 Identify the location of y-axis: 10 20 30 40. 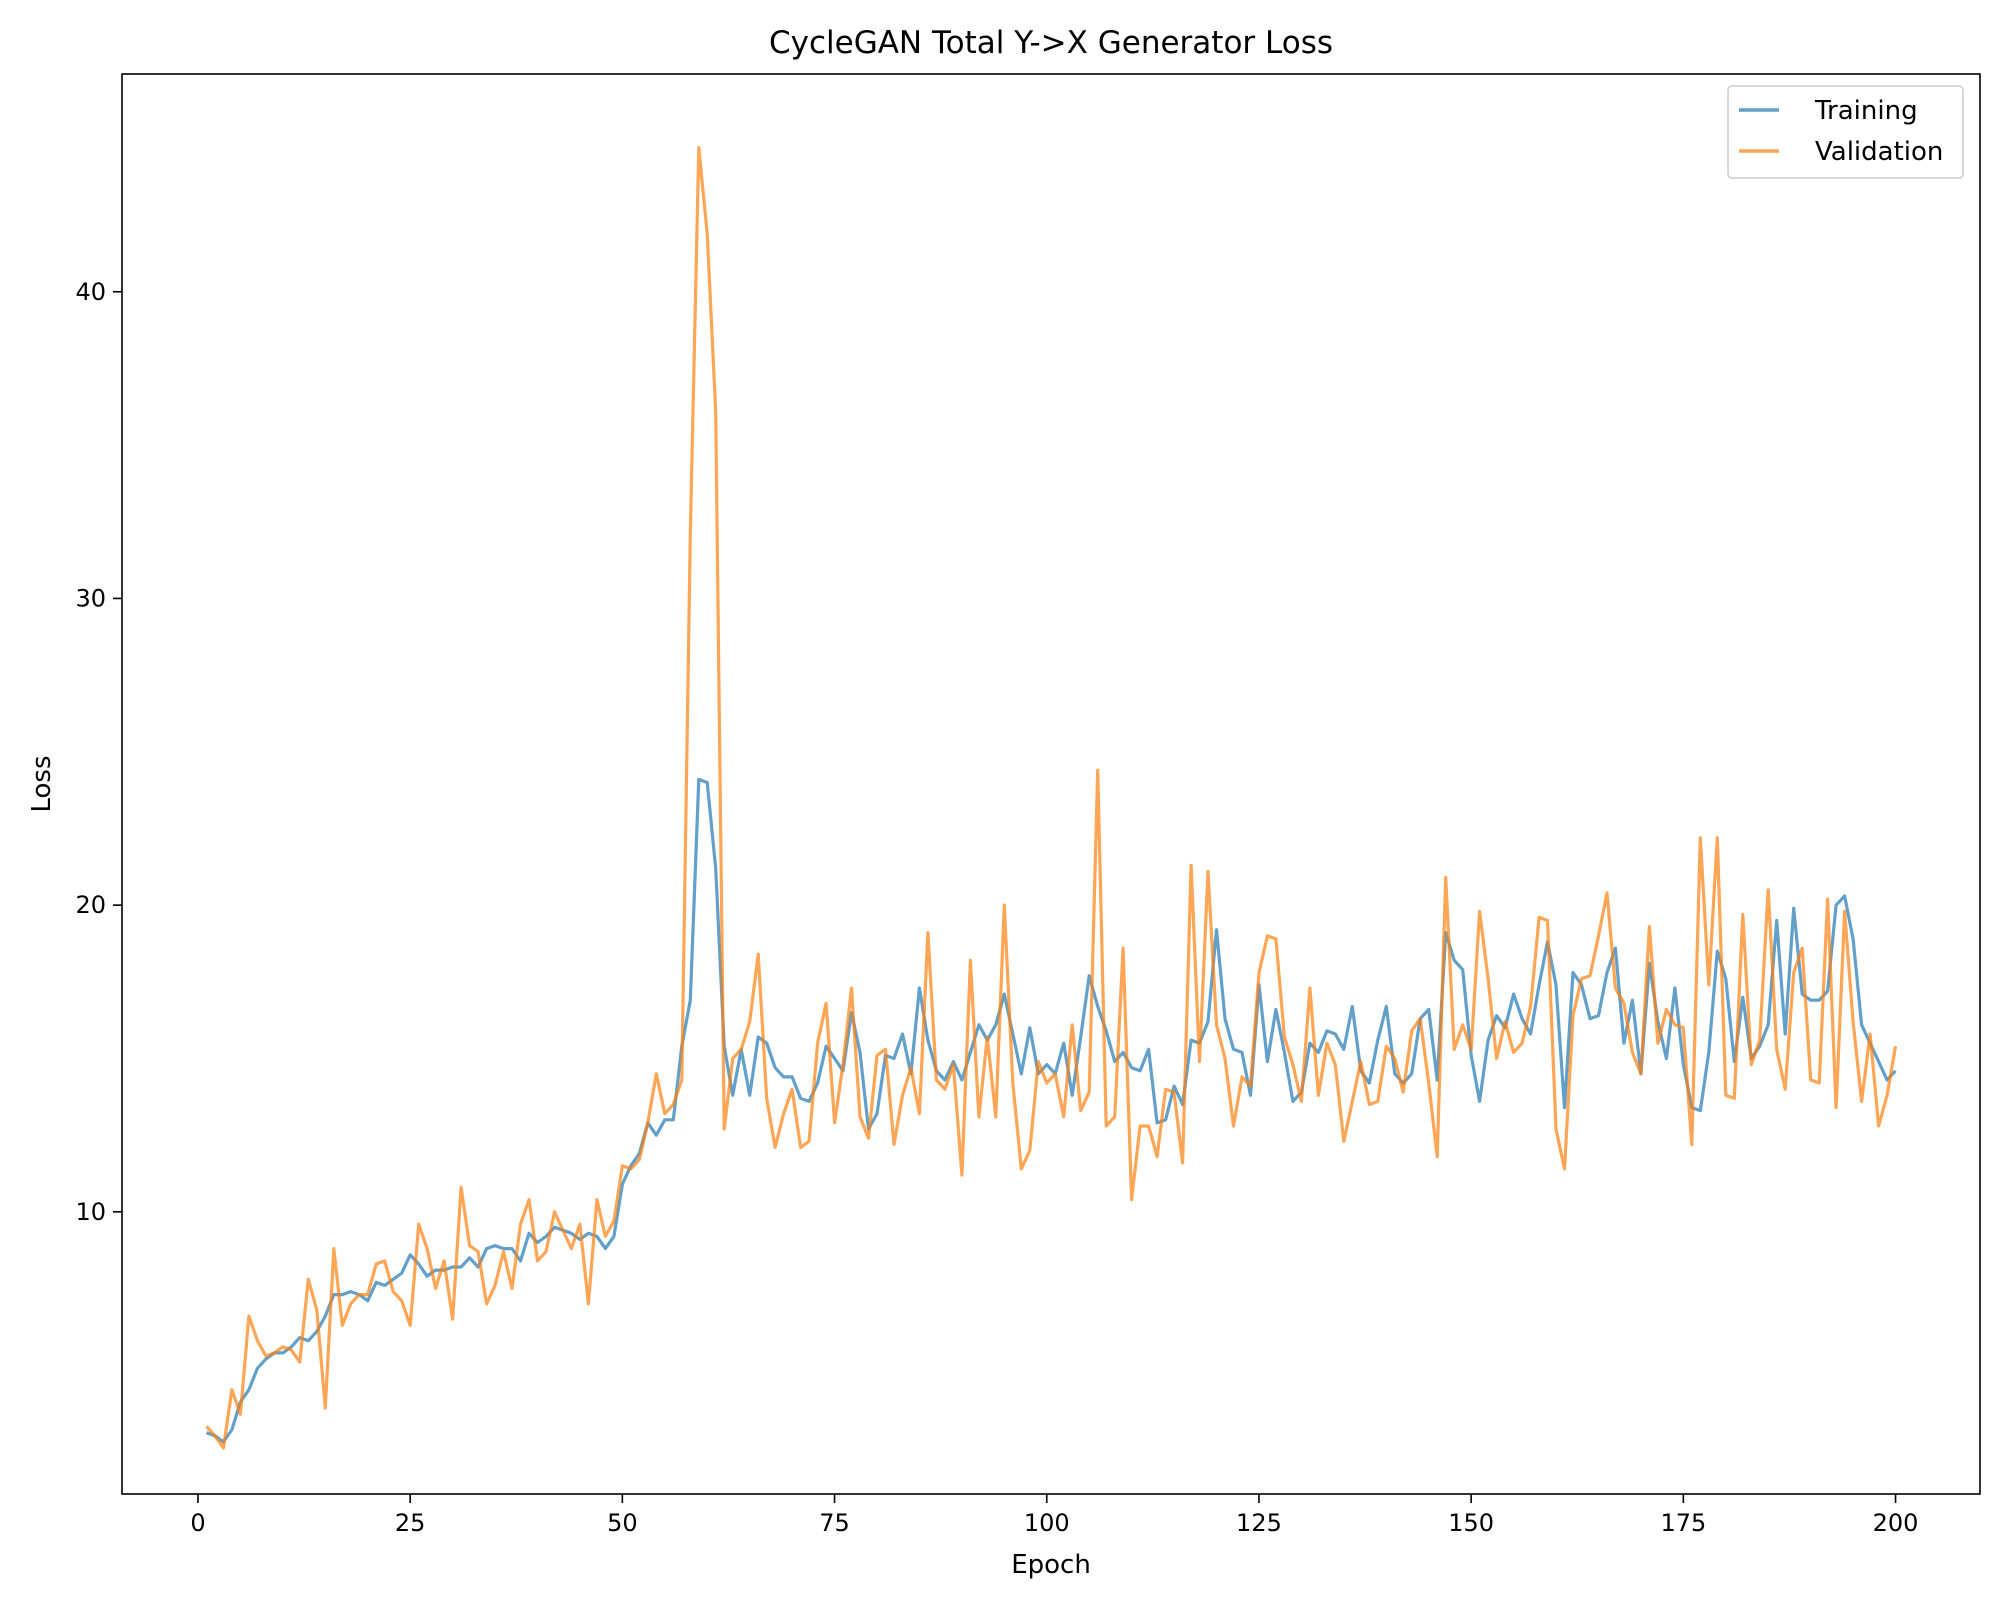
(98, 752).